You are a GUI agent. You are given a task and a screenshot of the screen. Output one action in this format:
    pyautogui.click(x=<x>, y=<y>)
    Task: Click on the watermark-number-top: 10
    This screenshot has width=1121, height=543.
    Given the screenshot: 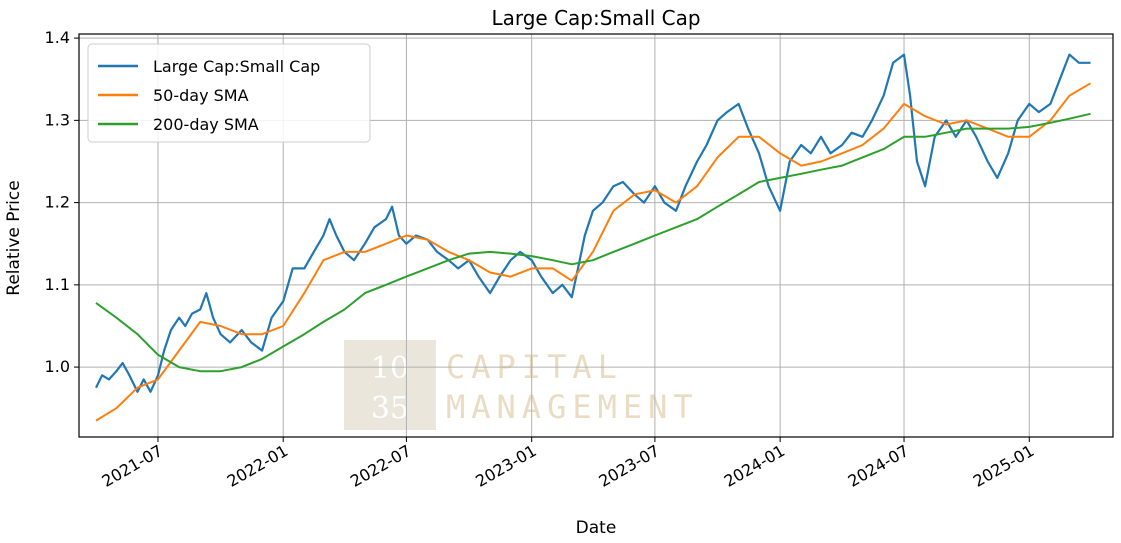 What is the action you would take?
    pyautogui.click(x=390, y=368)
    